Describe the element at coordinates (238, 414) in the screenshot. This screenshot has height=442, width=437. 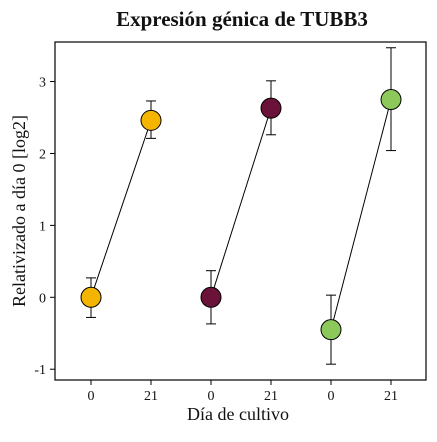
I see `x-axis-label: Día de cultivo` at that location.